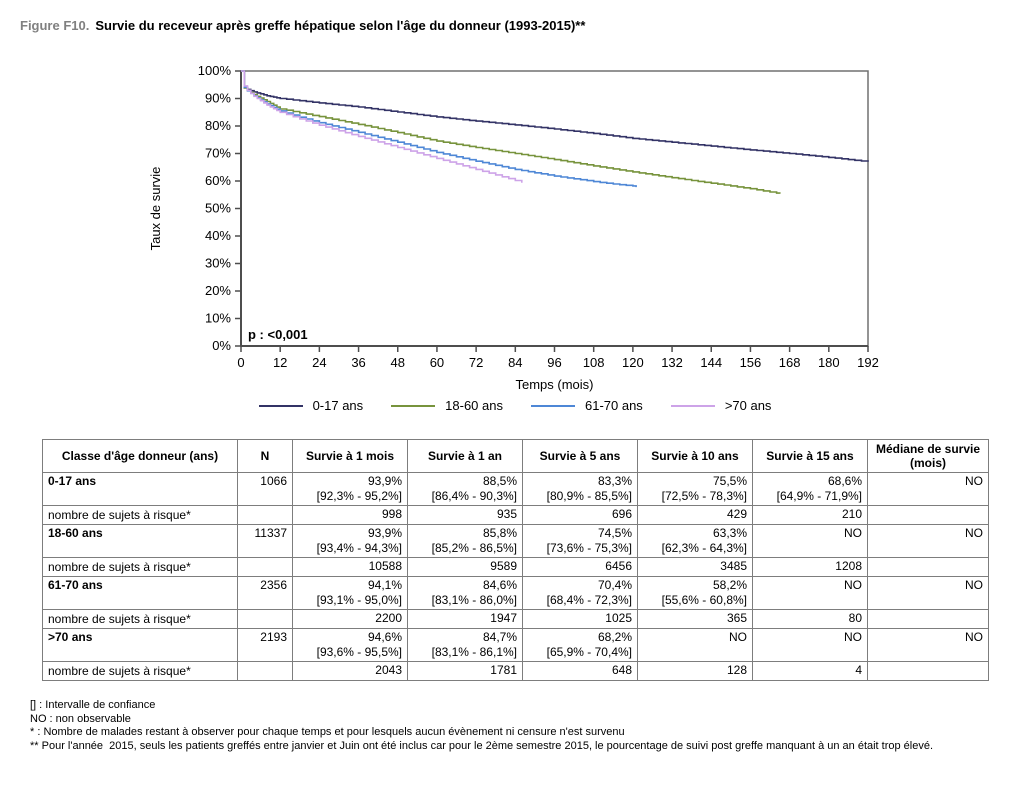  I want to click on x-axis-tick-label: 132, so click(672, 362).